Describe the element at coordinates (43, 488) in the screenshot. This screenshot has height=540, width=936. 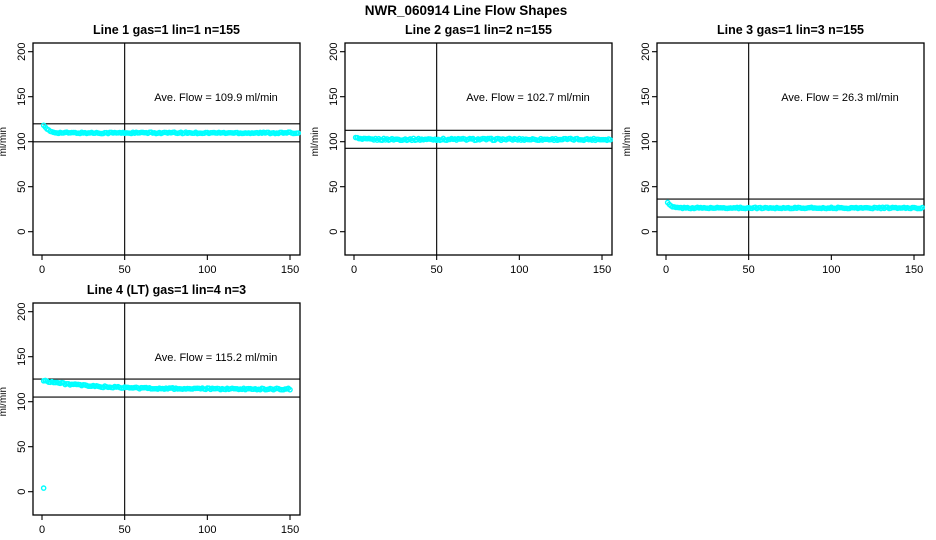
I see `outlier-point` at that location.